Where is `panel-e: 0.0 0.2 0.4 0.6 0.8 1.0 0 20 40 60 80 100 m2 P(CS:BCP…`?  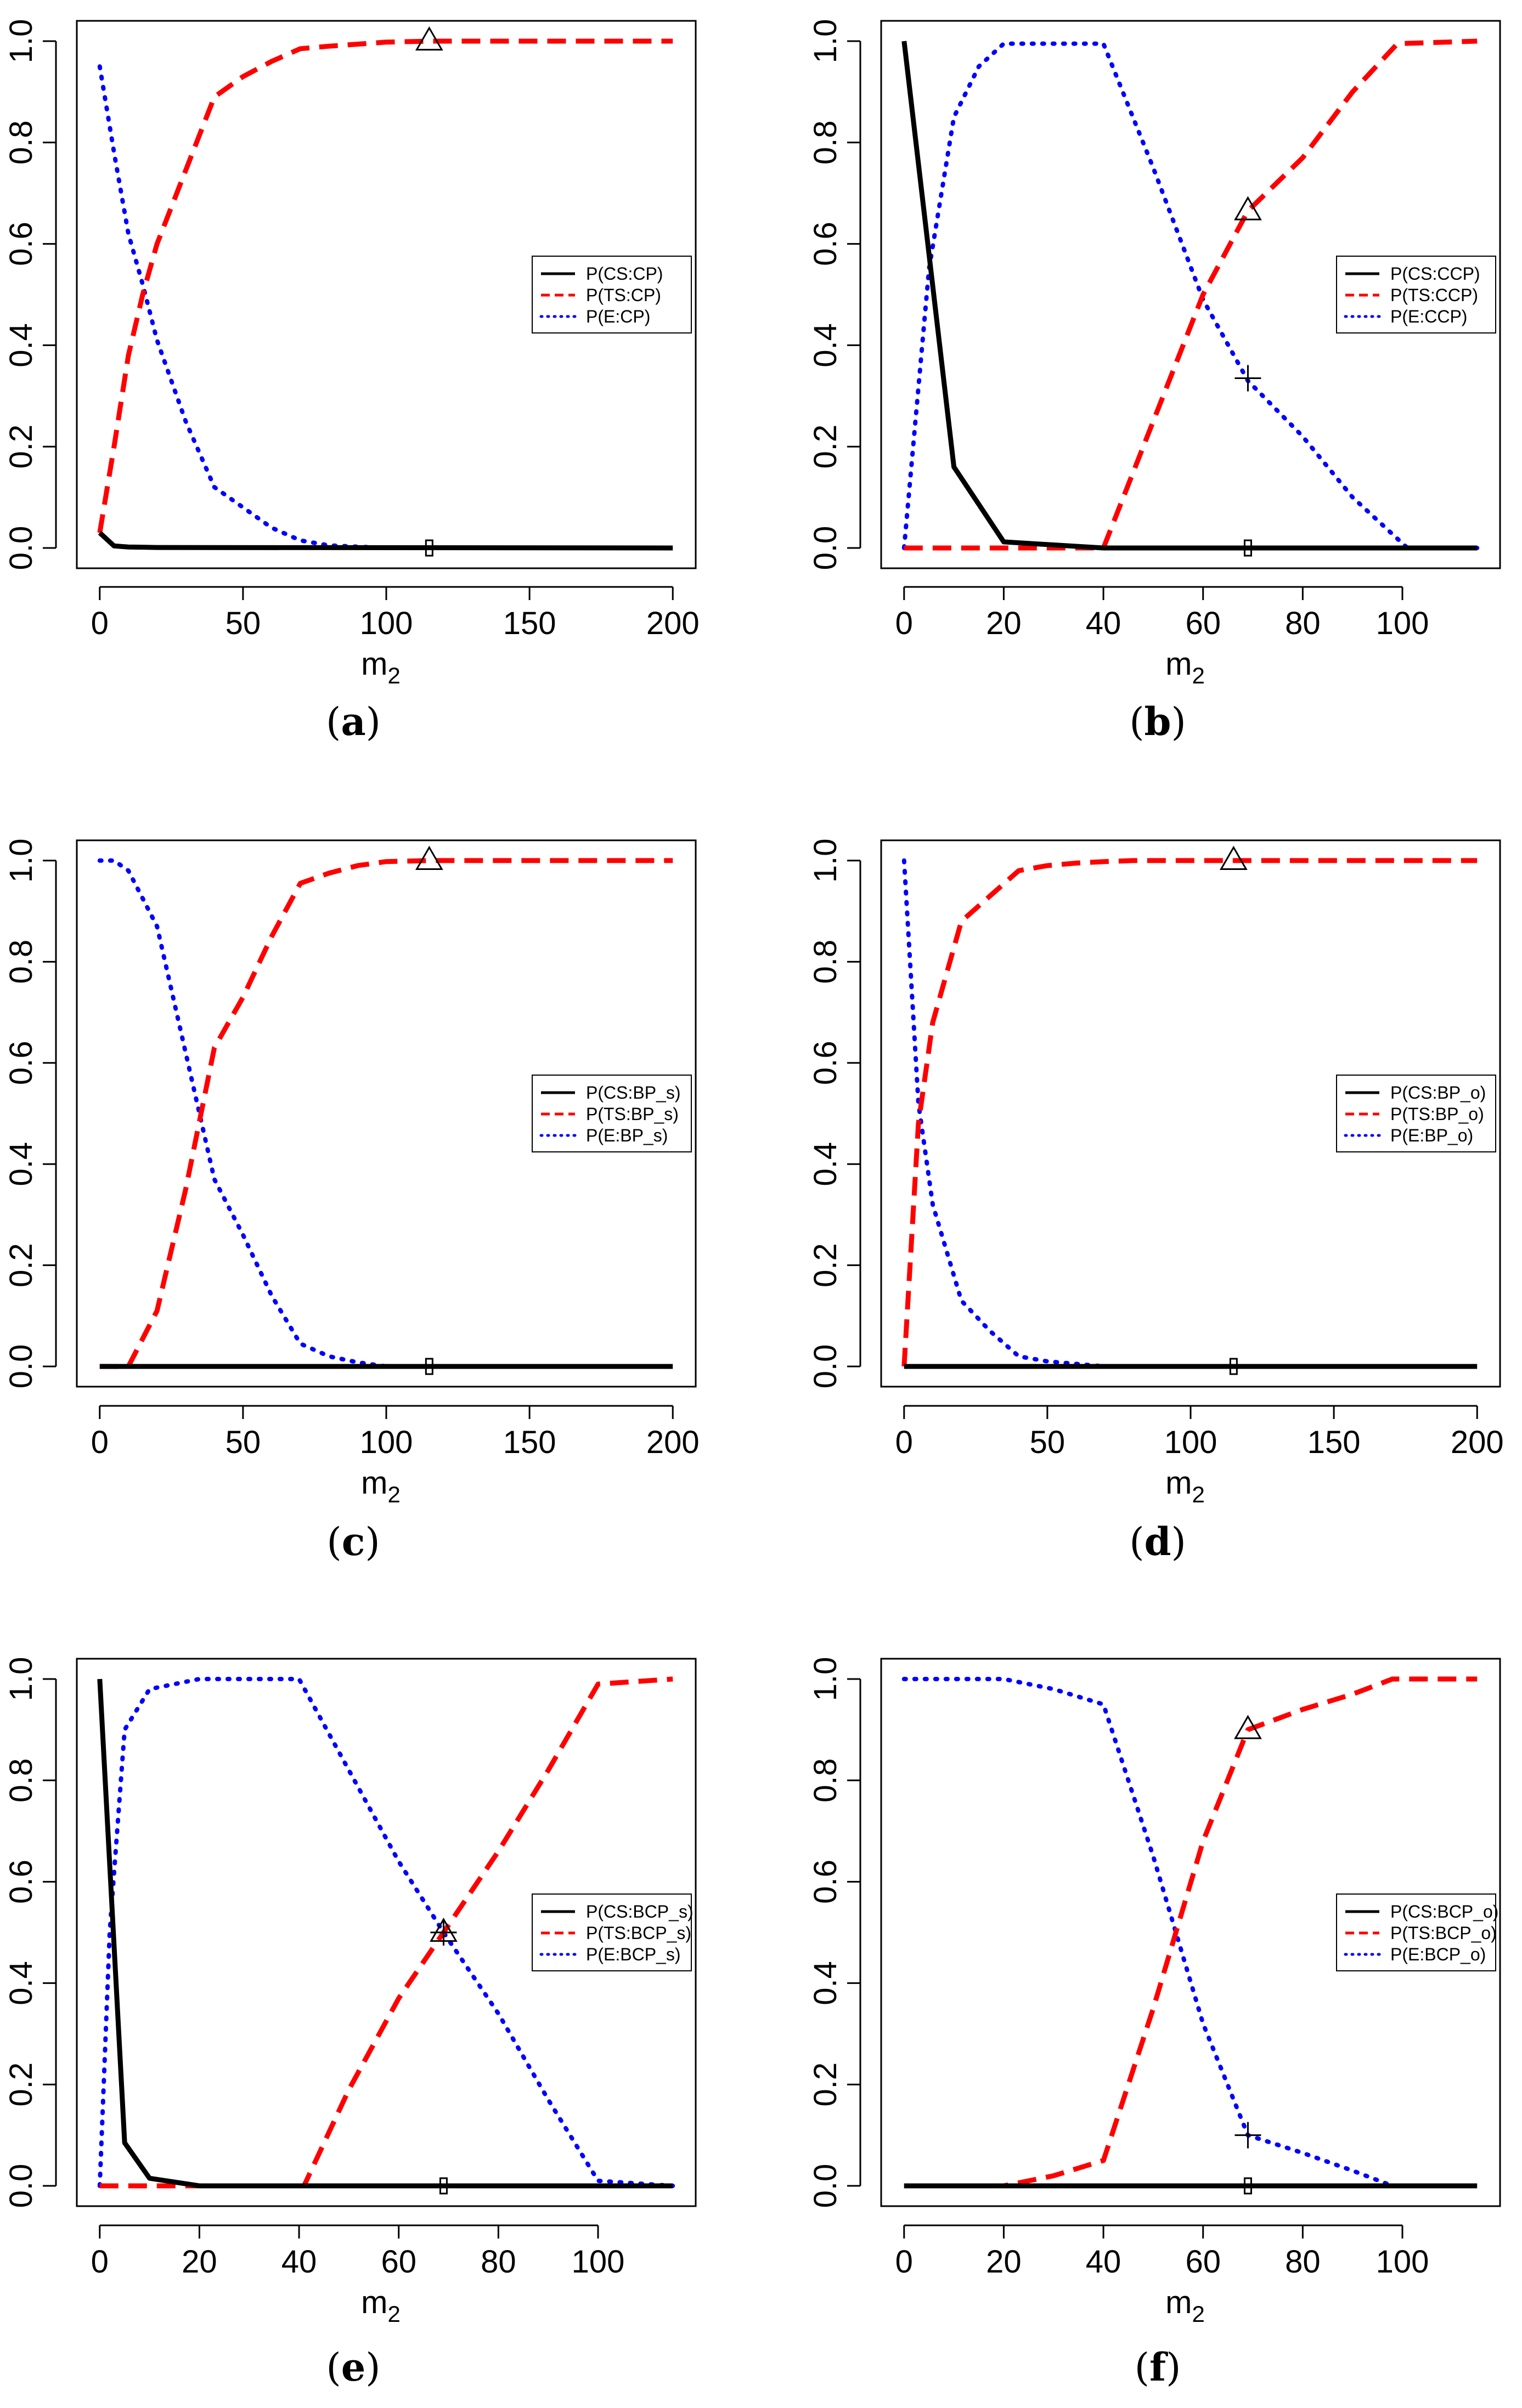
panel-e: 0.0 0.2 0.4 0.6 0.8 1.0 0 20 40 60 80 100 m2 P(CS:BCP… is located at coordinates (350, 2024).